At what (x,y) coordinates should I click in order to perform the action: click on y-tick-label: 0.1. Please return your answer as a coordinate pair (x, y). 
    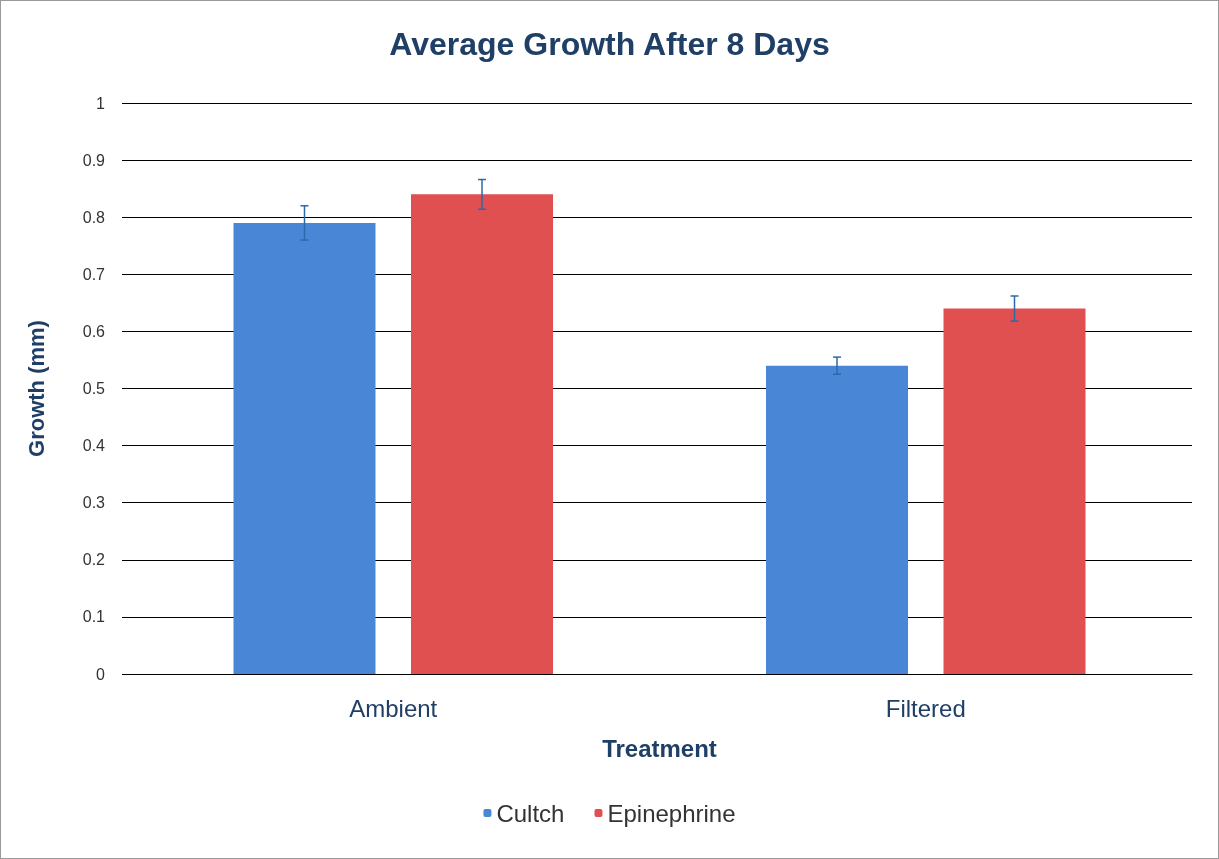
    Looking at the image, I should click on (94, 617).